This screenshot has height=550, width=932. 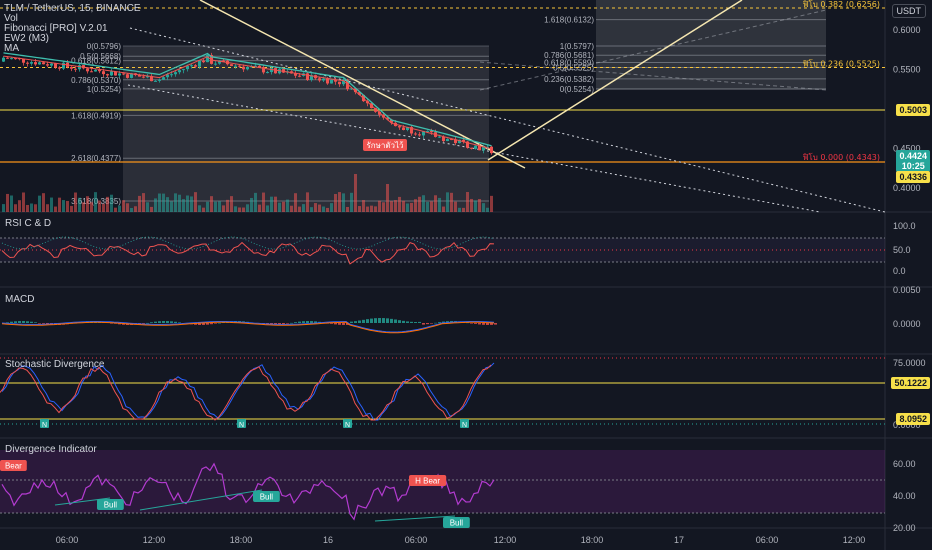 I want to click on legend-indicator: Fibonacci [PRO] V.2.01, so click(x=56, y=28).